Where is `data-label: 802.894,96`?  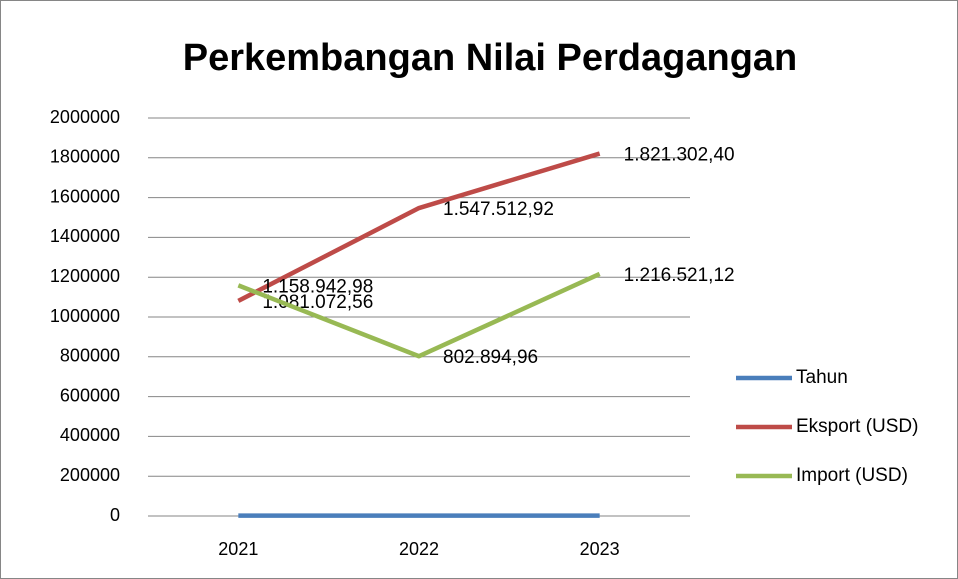
data-label: 802.894,96 is located at coordinates (490, 357).